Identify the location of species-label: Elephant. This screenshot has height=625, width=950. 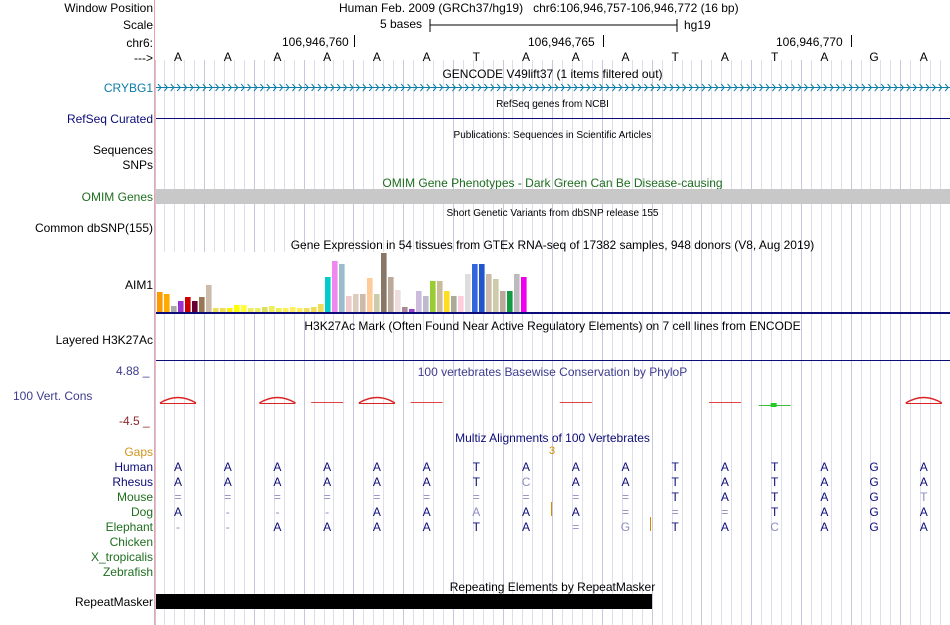
(129, 527).